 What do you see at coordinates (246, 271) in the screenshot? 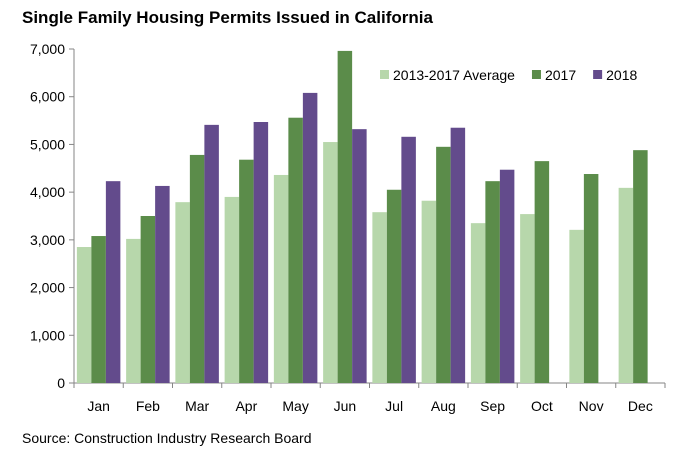
I see `bar-2017-apr` at bounding box center [246, 271].